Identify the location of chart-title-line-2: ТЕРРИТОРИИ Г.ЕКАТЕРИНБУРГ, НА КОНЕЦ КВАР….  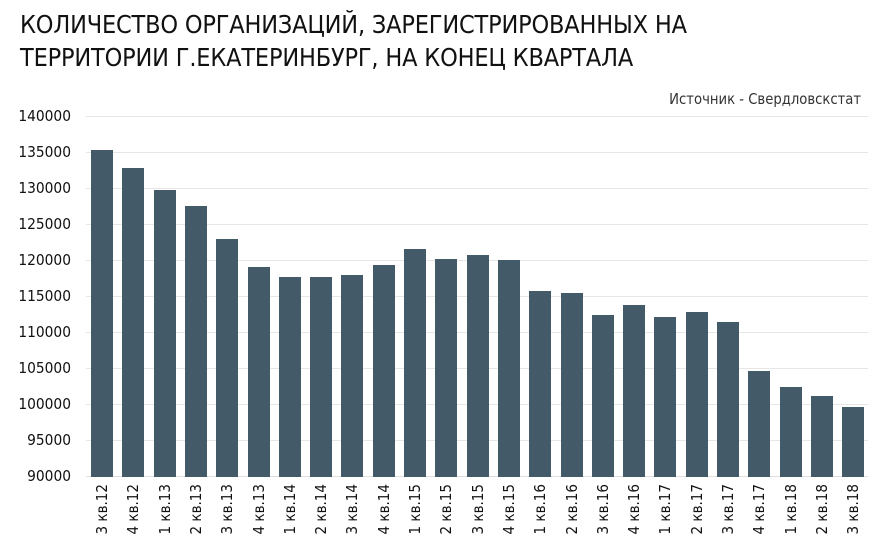
(327, 57).